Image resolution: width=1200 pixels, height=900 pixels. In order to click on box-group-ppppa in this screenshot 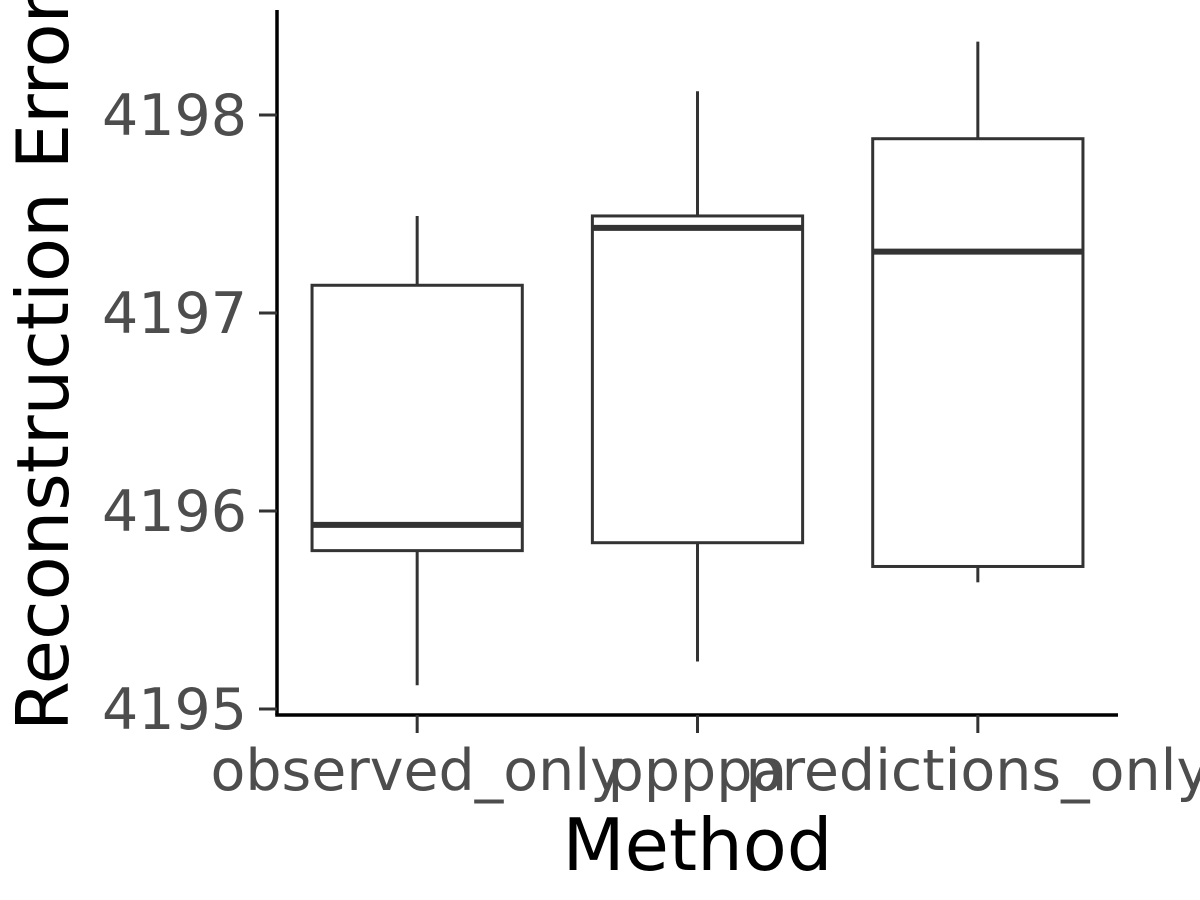, I will do `click(697, 376)`.